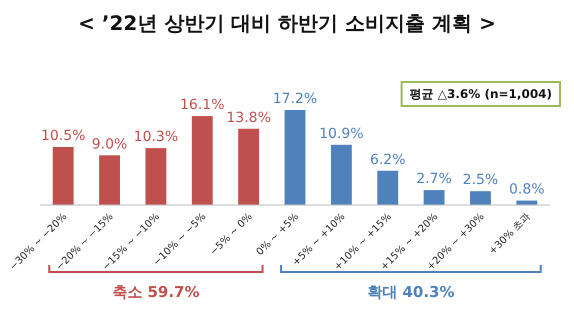  What do you see at coordinates (434, 179) in the screenshot?
I see `data-label: 2.7%` at bounding box center [434, 179].